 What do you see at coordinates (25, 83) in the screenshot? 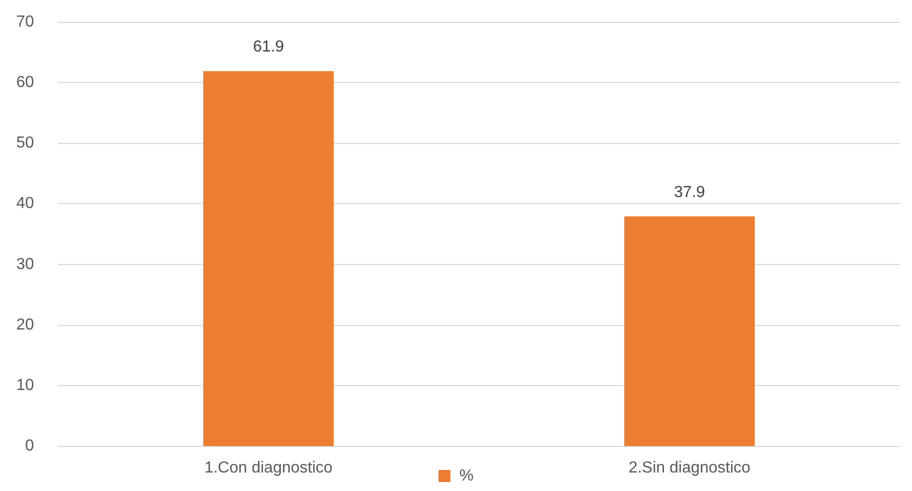
I see `y-tick-label: 60` at bounding box center [25, 83].